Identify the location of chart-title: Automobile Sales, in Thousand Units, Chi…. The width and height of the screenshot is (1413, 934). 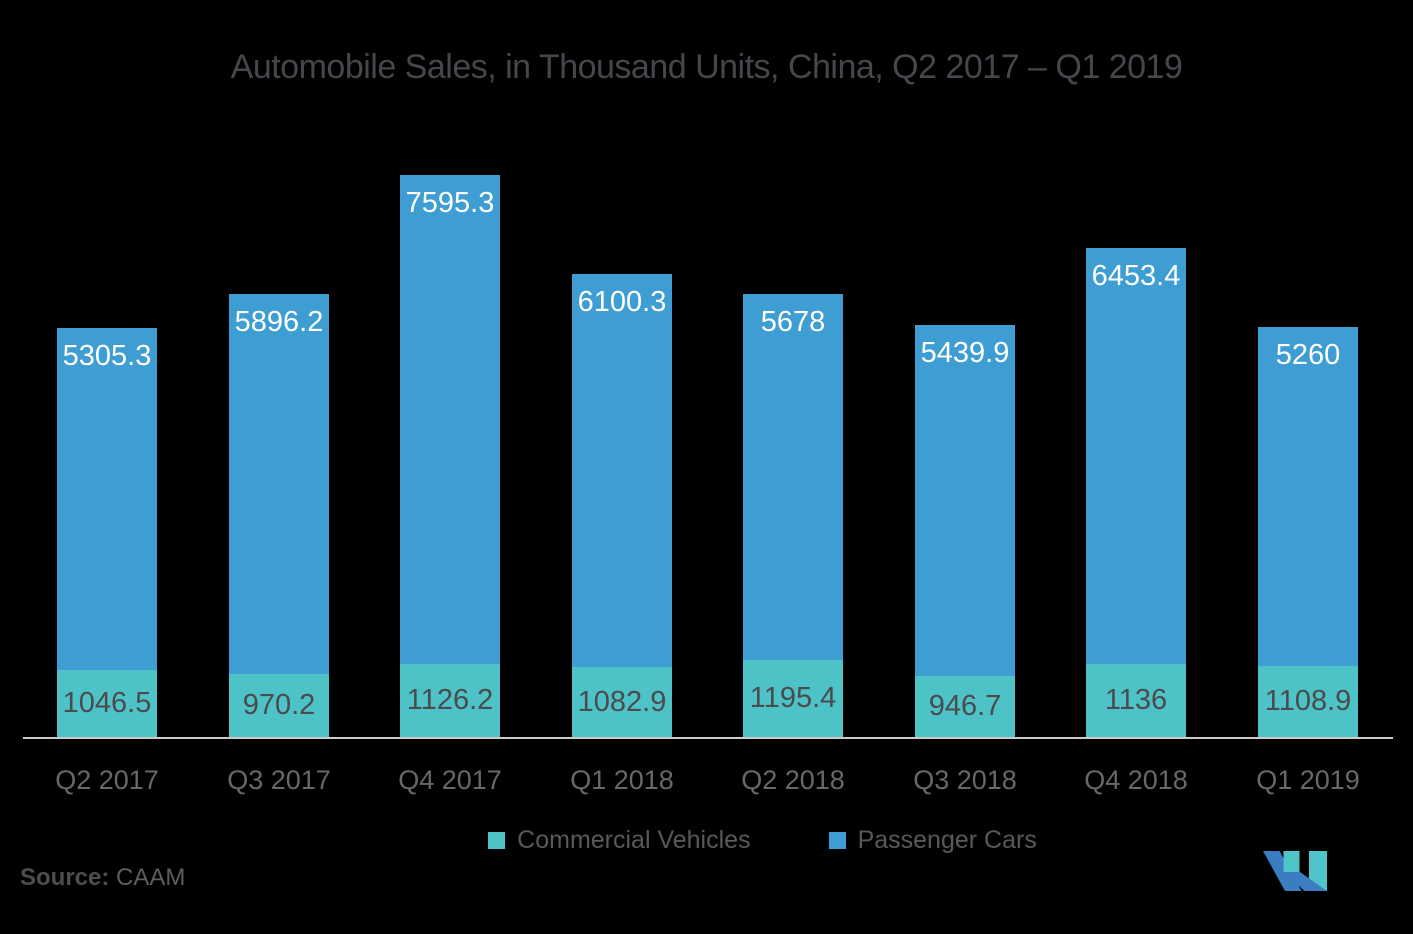
(706, 67).